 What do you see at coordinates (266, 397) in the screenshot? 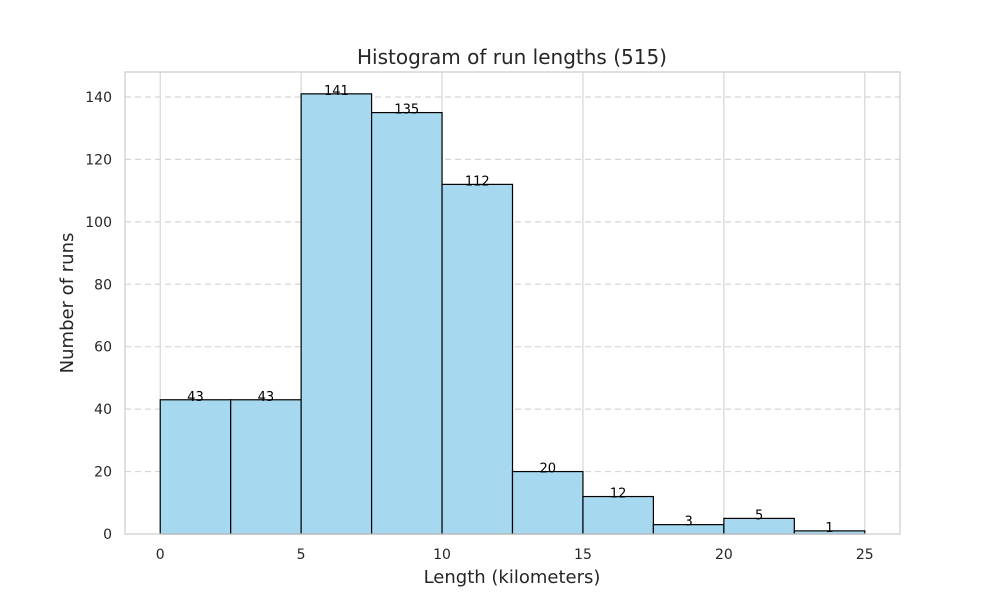
I see `bar-value-label-1: 43` at bounding box center [266, 397].